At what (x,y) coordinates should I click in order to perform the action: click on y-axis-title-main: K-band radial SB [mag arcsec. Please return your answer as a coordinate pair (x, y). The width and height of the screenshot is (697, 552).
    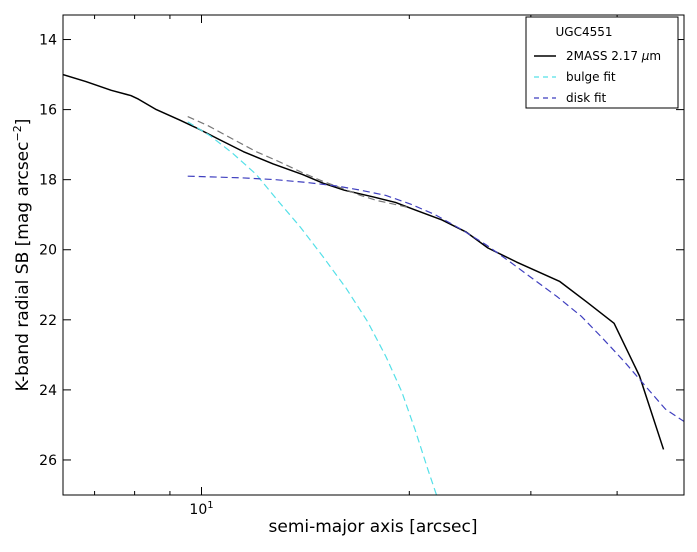
    Looking at the image, I should click on (23, 267).